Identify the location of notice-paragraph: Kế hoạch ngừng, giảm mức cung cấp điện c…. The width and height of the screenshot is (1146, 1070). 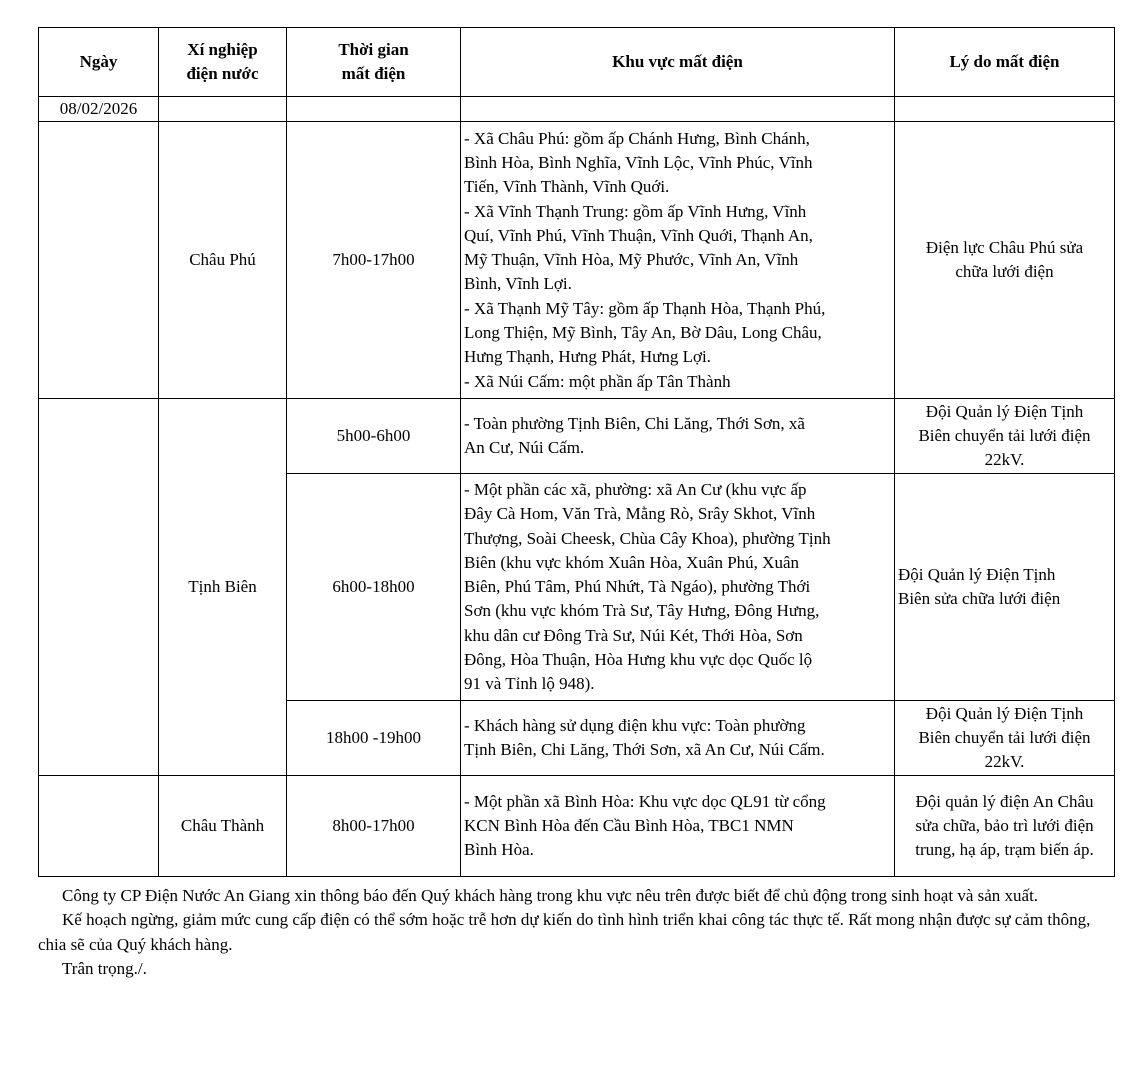
(564, 932).